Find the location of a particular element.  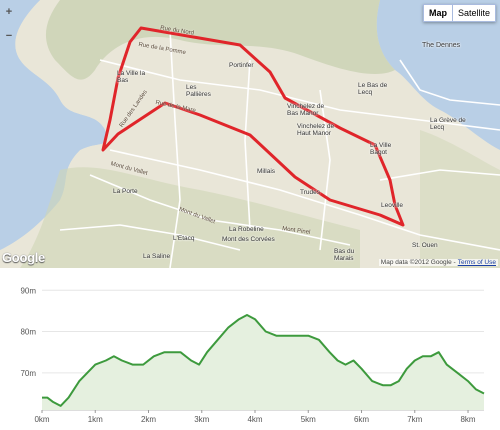

x-tick-label: 8km is located at coordinates (467, 419).